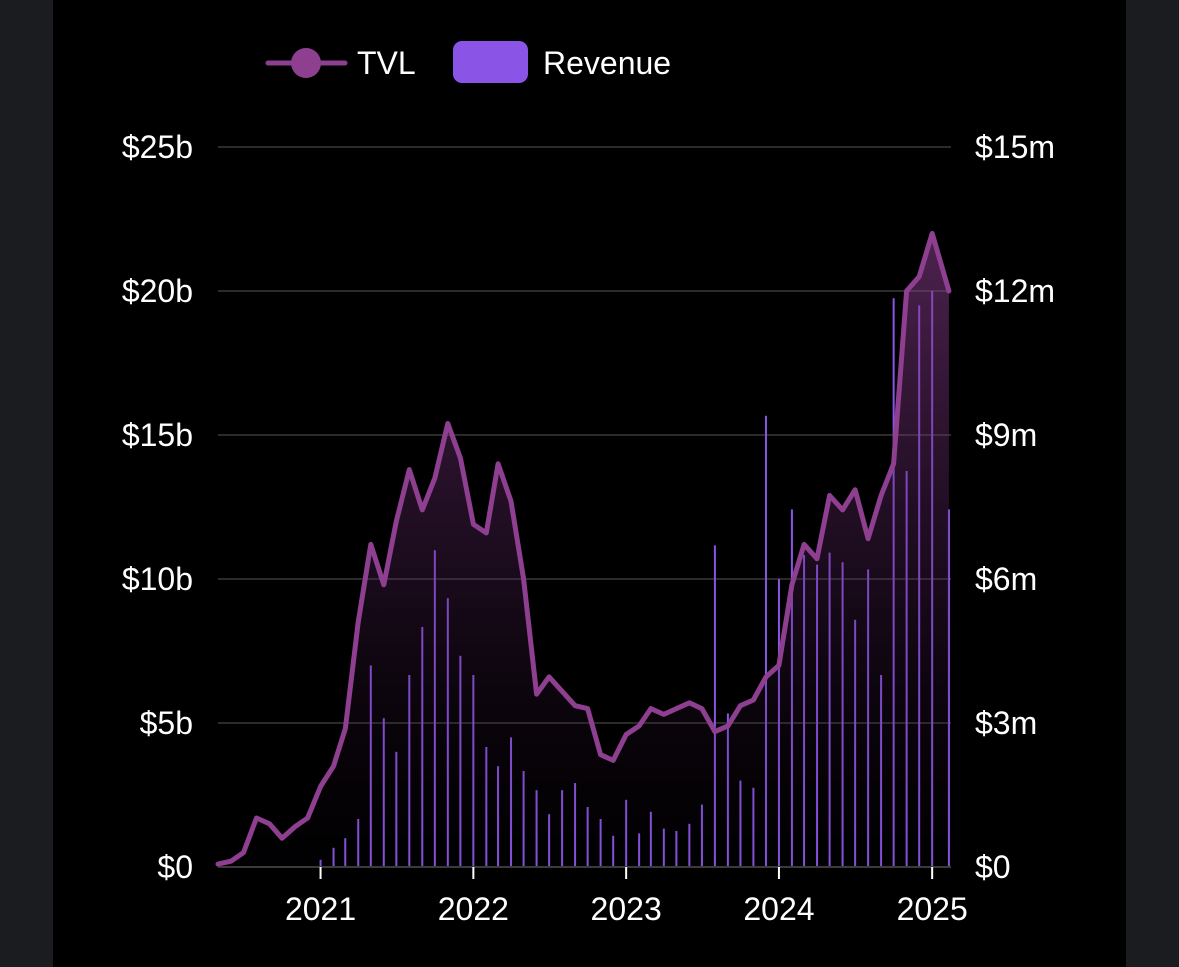  Describe the element at coordinates (473, 909) in the screenshot. I see `x-tick-label: 2022` at that location.